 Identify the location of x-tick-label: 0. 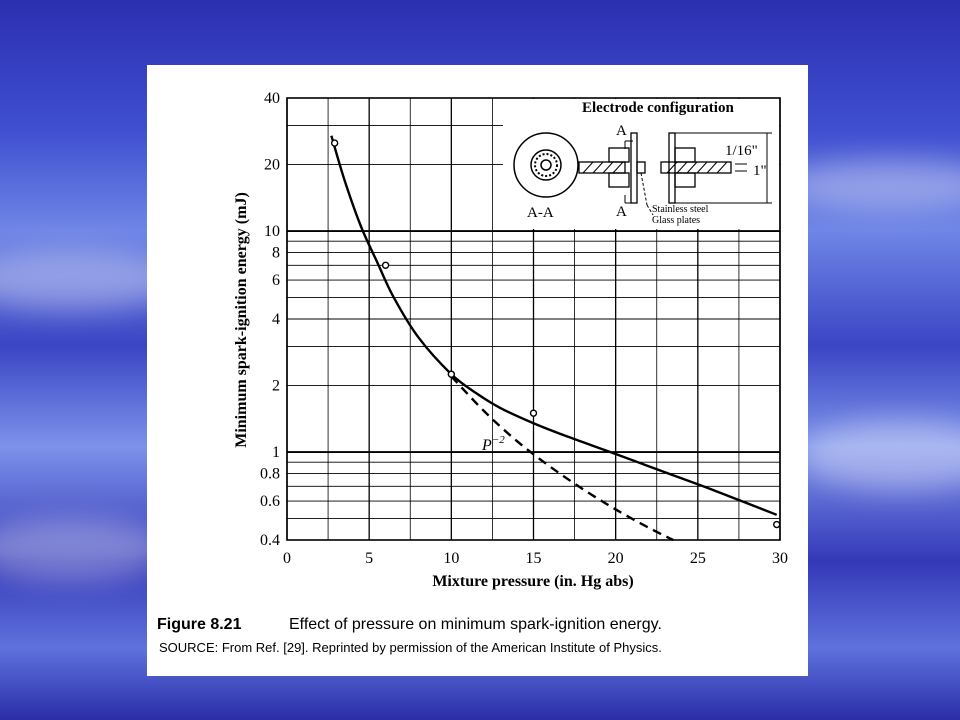
(287, 558).